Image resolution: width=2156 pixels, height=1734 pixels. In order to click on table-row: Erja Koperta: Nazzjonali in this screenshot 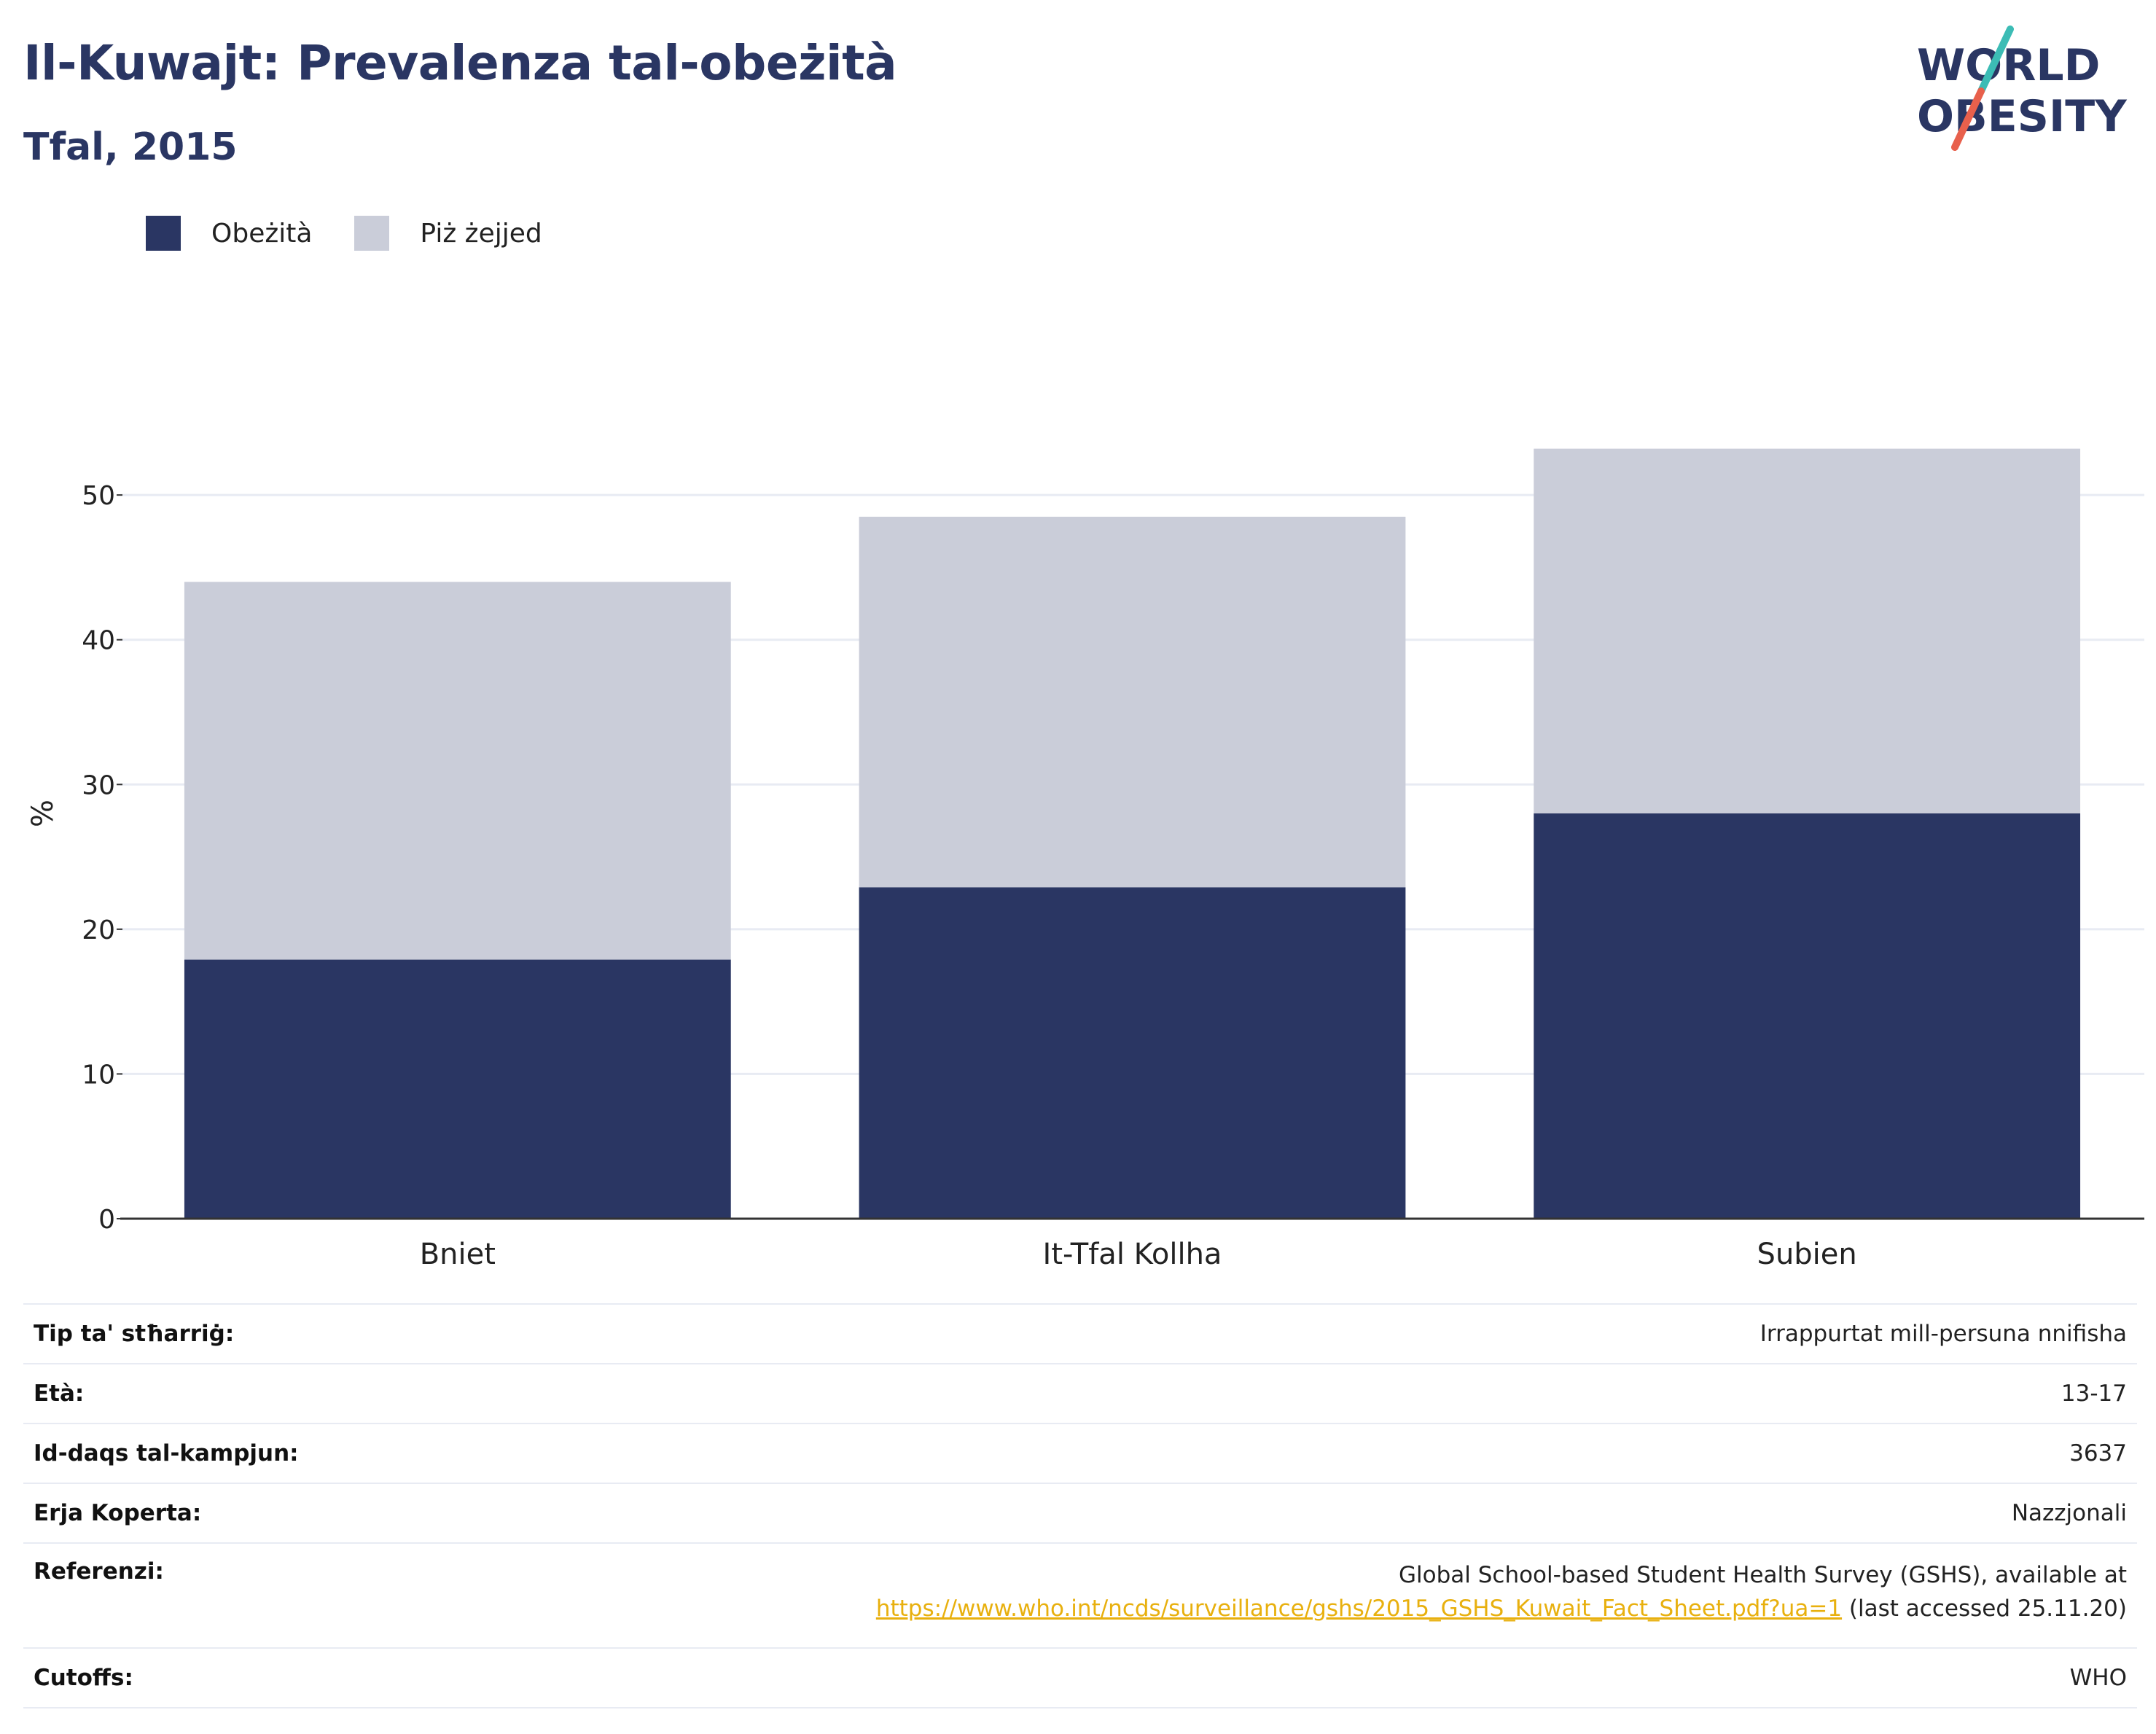, I will do `click(1080, 1513)`.